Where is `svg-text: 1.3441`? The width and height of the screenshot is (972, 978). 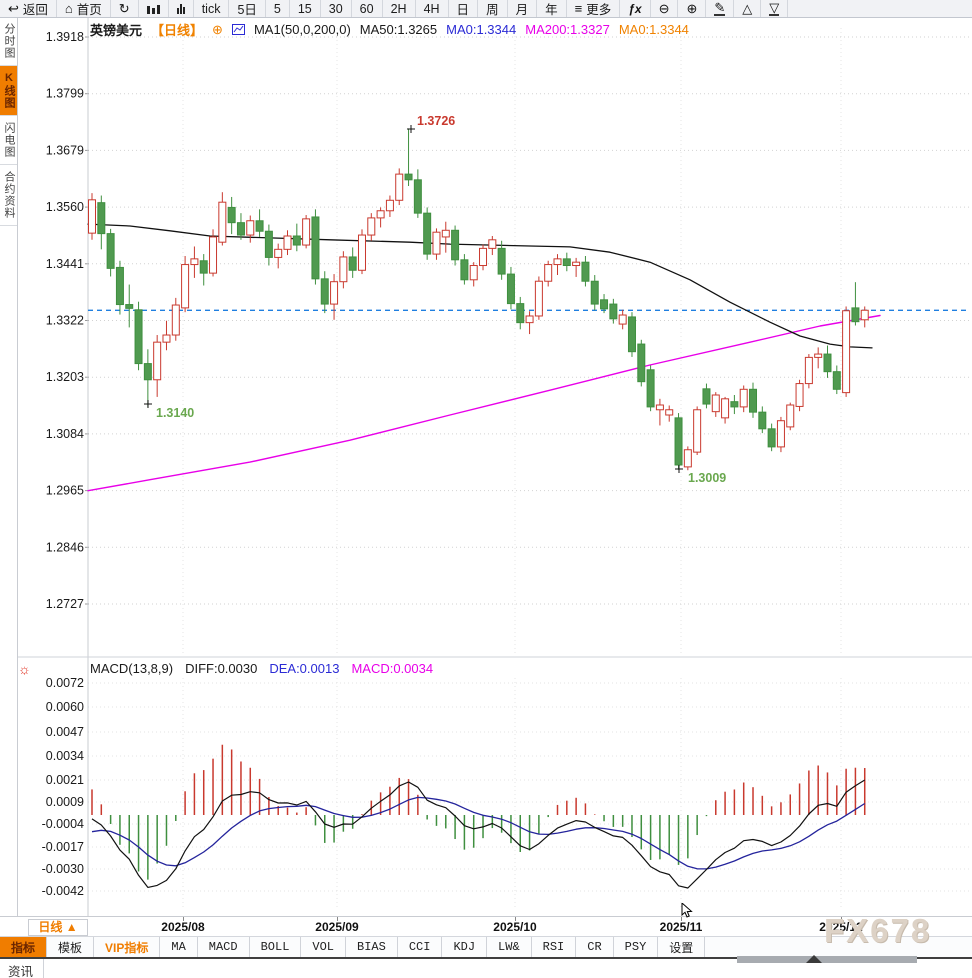 svg-text: 1.3441 is located at coordinates (65, 264).